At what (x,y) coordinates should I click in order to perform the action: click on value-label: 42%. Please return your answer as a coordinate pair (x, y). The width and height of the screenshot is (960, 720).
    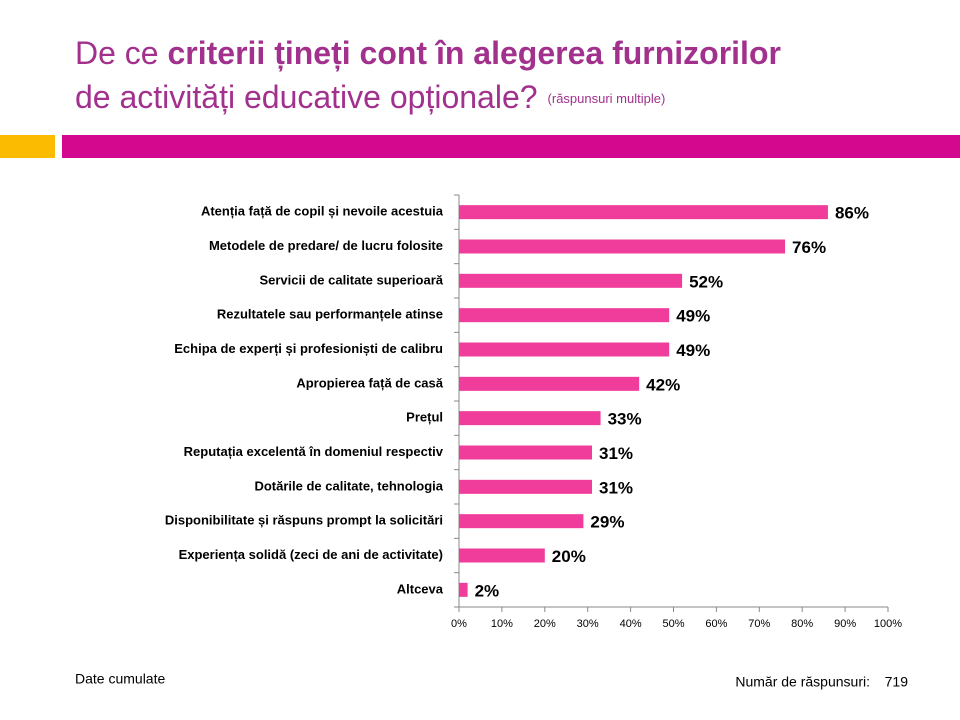
    Looking at the image, I should click on (663, 384).